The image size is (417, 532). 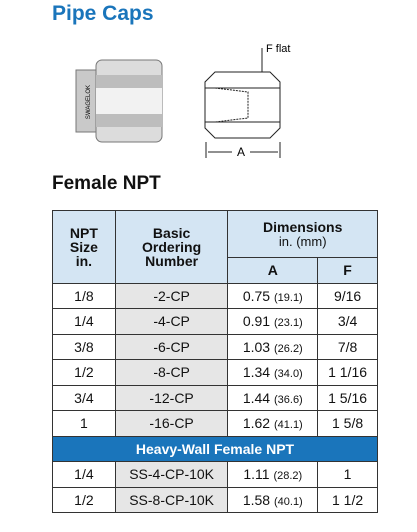 I want to click on size: 1, so click(x=84, y=423).